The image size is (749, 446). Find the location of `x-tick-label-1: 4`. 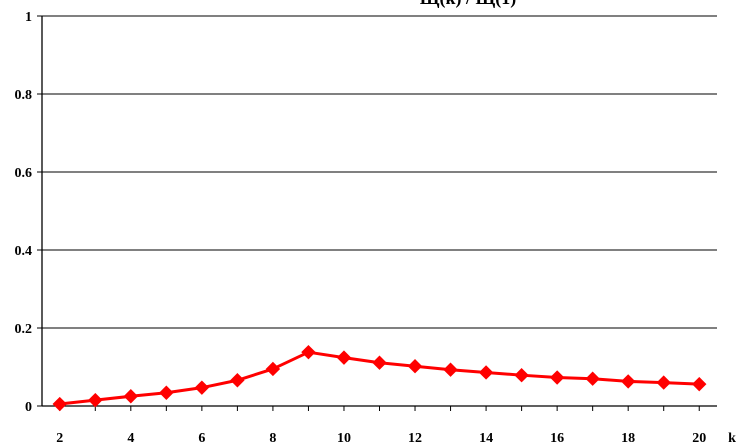

x-tick-label-1: 4 is located at coordinates (130, 438).